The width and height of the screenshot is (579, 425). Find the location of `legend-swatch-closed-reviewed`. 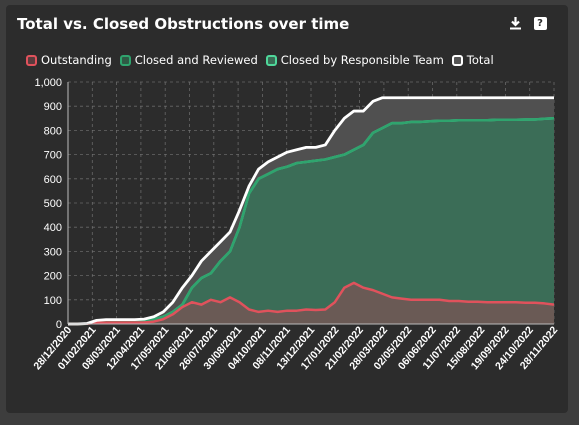

legend-swatch-closed-reviewed is located at coordinates (125, 60).